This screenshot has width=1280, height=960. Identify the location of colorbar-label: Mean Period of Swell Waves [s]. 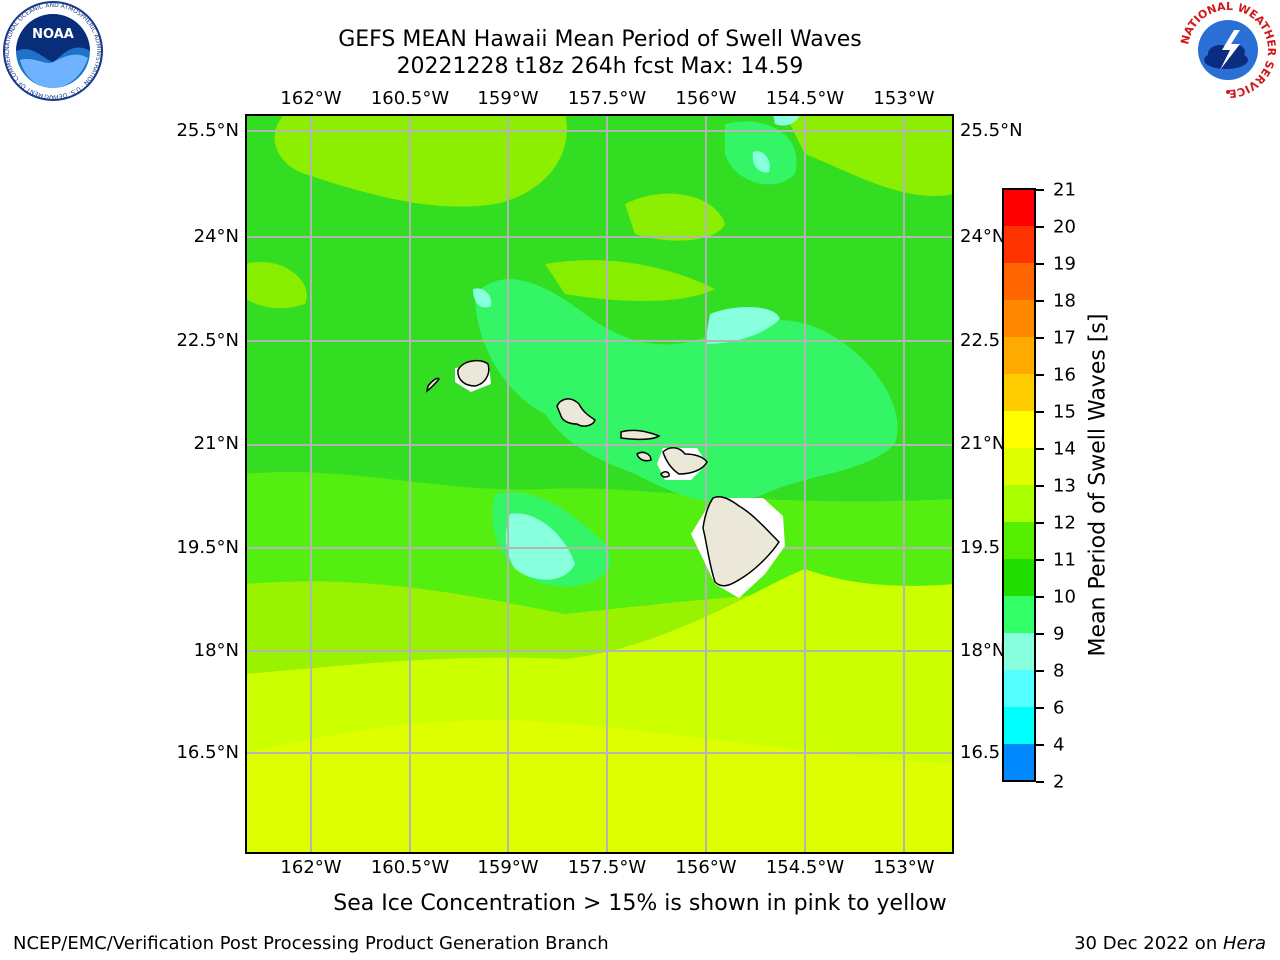
(1098, 485).